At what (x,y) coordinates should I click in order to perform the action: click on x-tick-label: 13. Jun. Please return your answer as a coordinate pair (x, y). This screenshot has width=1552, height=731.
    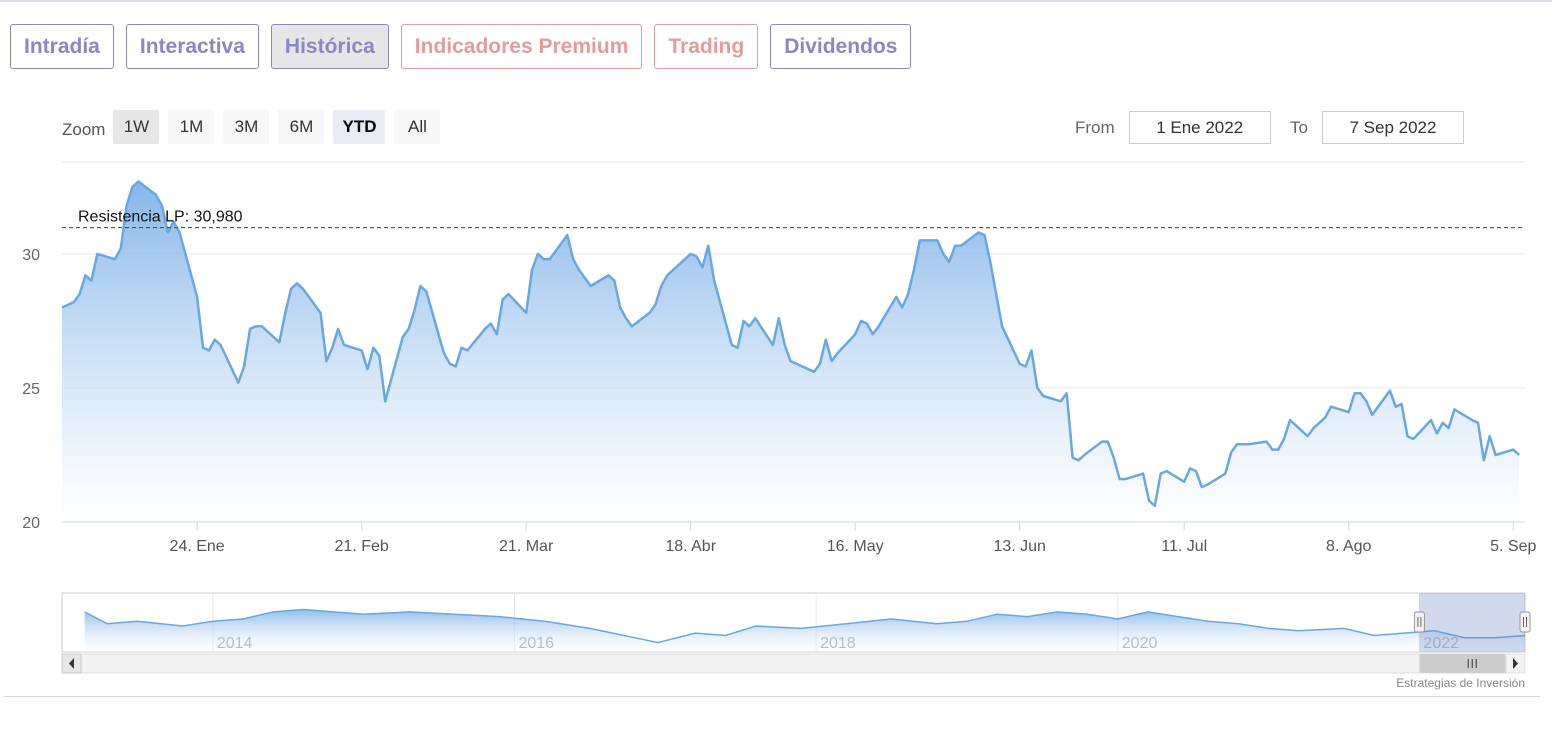
    Looking at the image, I should click on (1019, 546).